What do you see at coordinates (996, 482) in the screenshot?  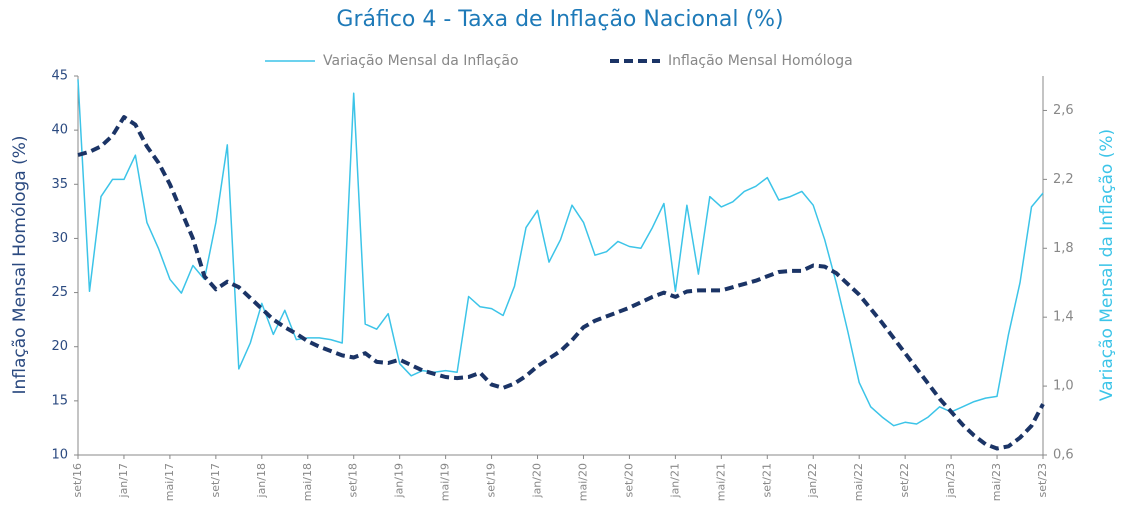 I see `x-tick-label: mai/23` at bounding box center [996, 482].